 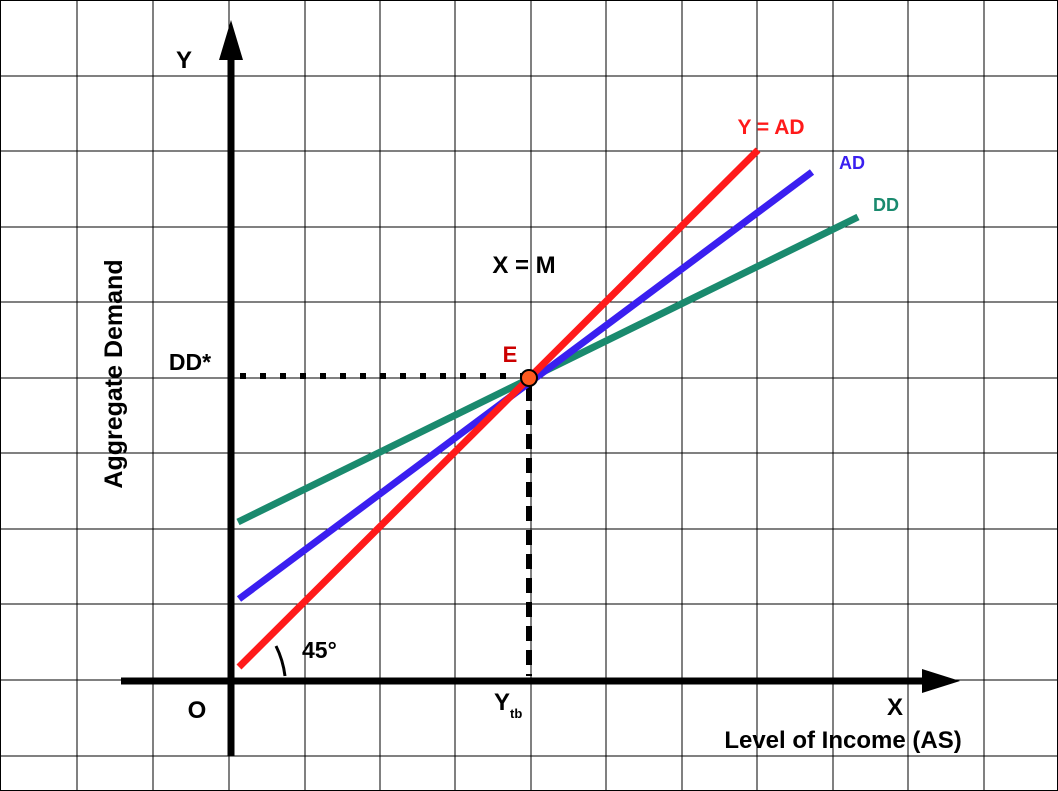 What do you see at coordinates (280, 661) in the screenshot?
I see `angle-arc` at bounding box center [280, 661].